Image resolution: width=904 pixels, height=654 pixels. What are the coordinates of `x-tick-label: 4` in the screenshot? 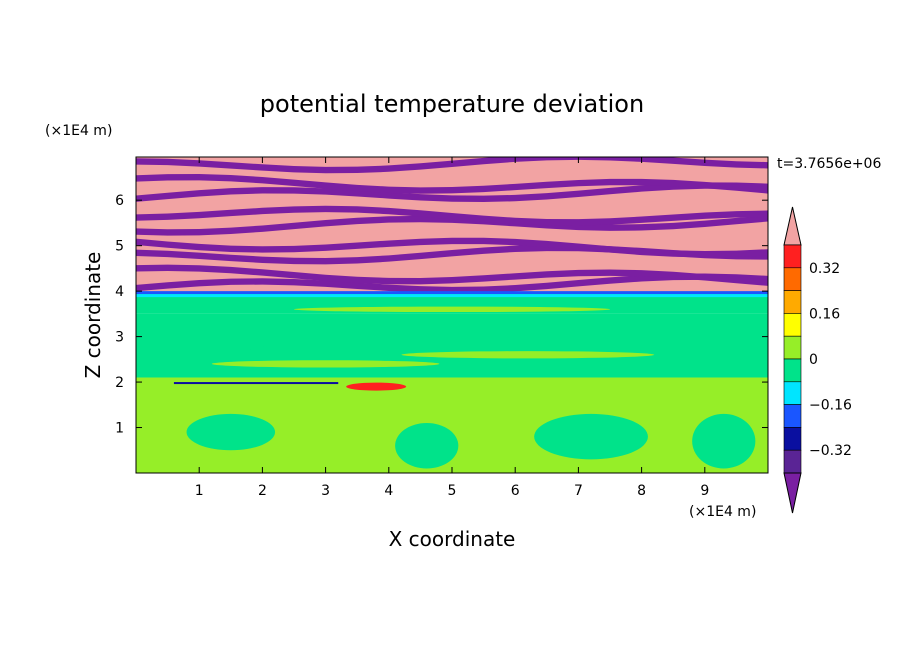 It's located at (388, 491).